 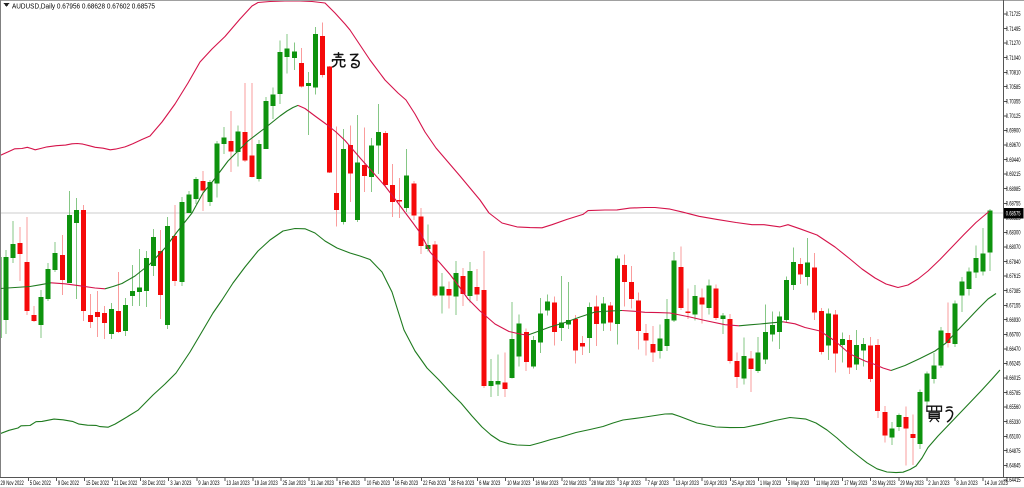 I want to click on svg-text: 22 Feb 2023, so click(x=435, y=484).